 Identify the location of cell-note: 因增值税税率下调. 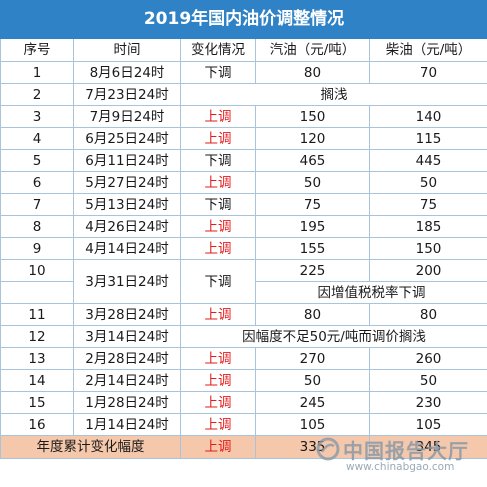
(371, 292).